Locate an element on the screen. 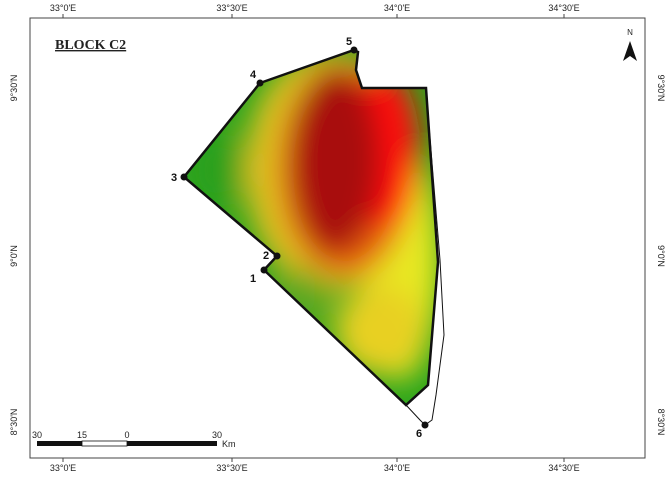  outer-boundary is located at coordinates (425, 257).